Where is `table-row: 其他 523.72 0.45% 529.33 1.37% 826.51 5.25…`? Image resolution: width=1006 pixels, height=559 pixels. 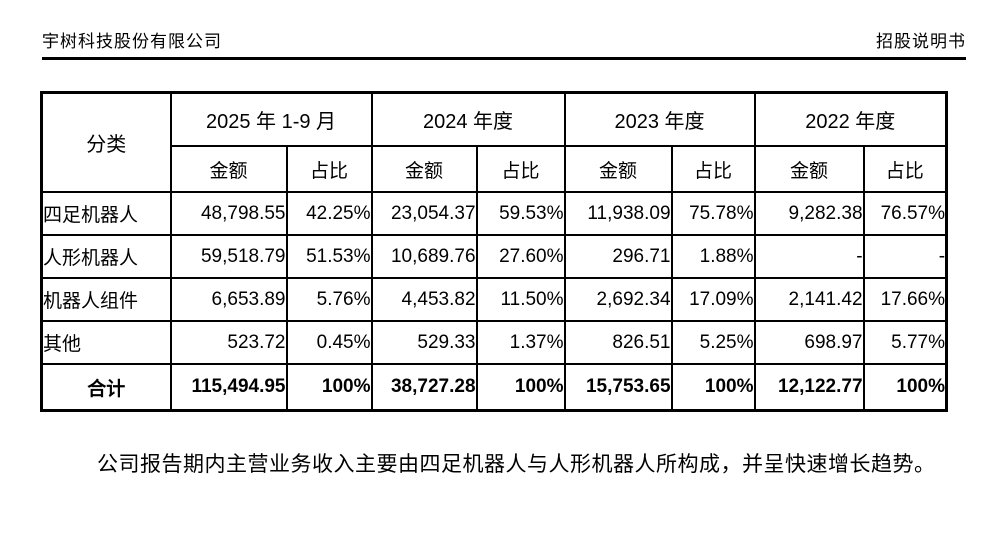
table-row: 其他 523.72 0.45% 529.33 1.37% 826.51 5.25… is located at coordinates (494, 342).